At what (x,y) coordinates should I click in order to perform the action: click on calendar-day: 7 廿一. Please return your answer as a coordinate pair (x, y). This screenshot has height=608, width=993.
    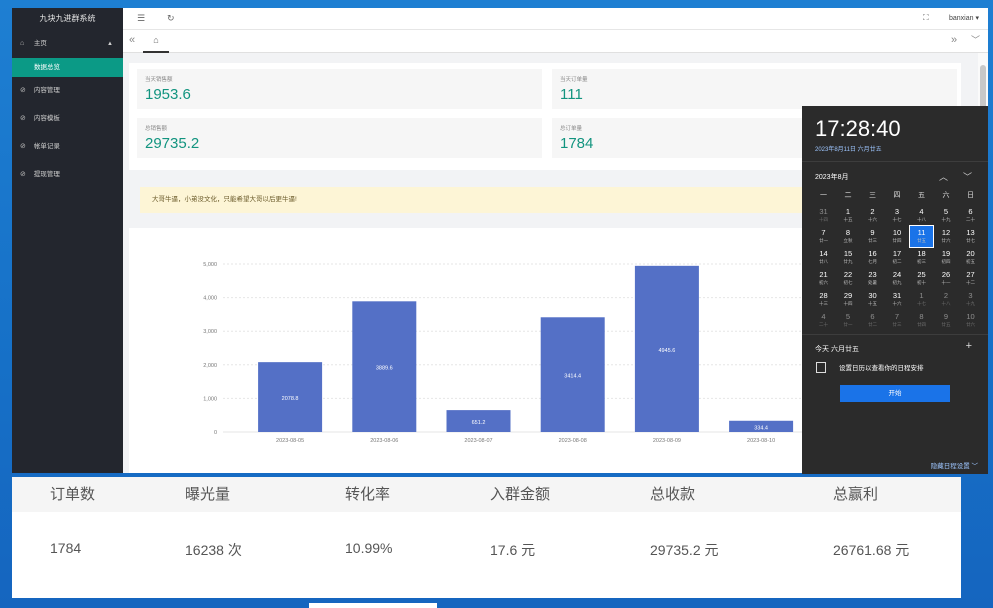
    Looking at the image, I should click on (823, 236).